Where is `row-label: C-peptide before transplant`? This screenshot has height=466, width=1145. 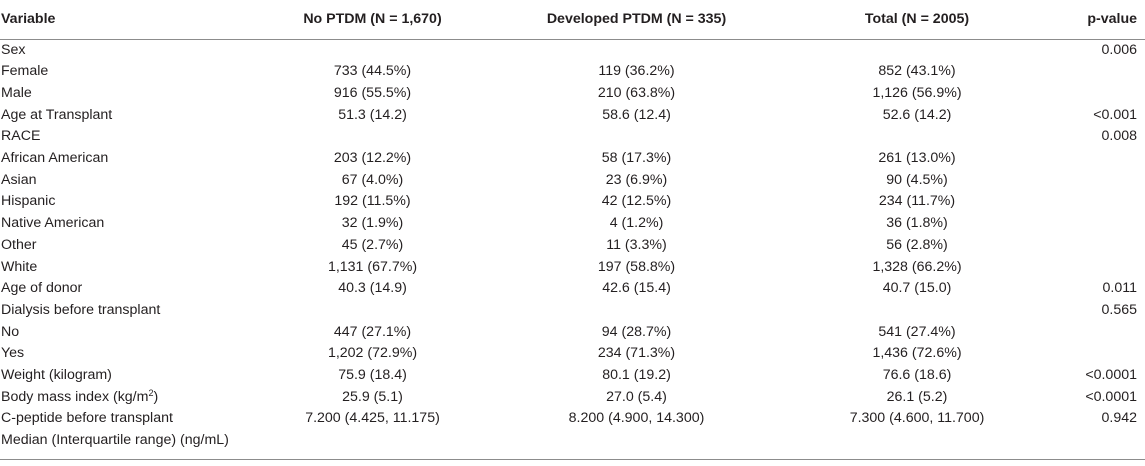
row-label: C-peptide before transplant is located at coordinates (87, 418).